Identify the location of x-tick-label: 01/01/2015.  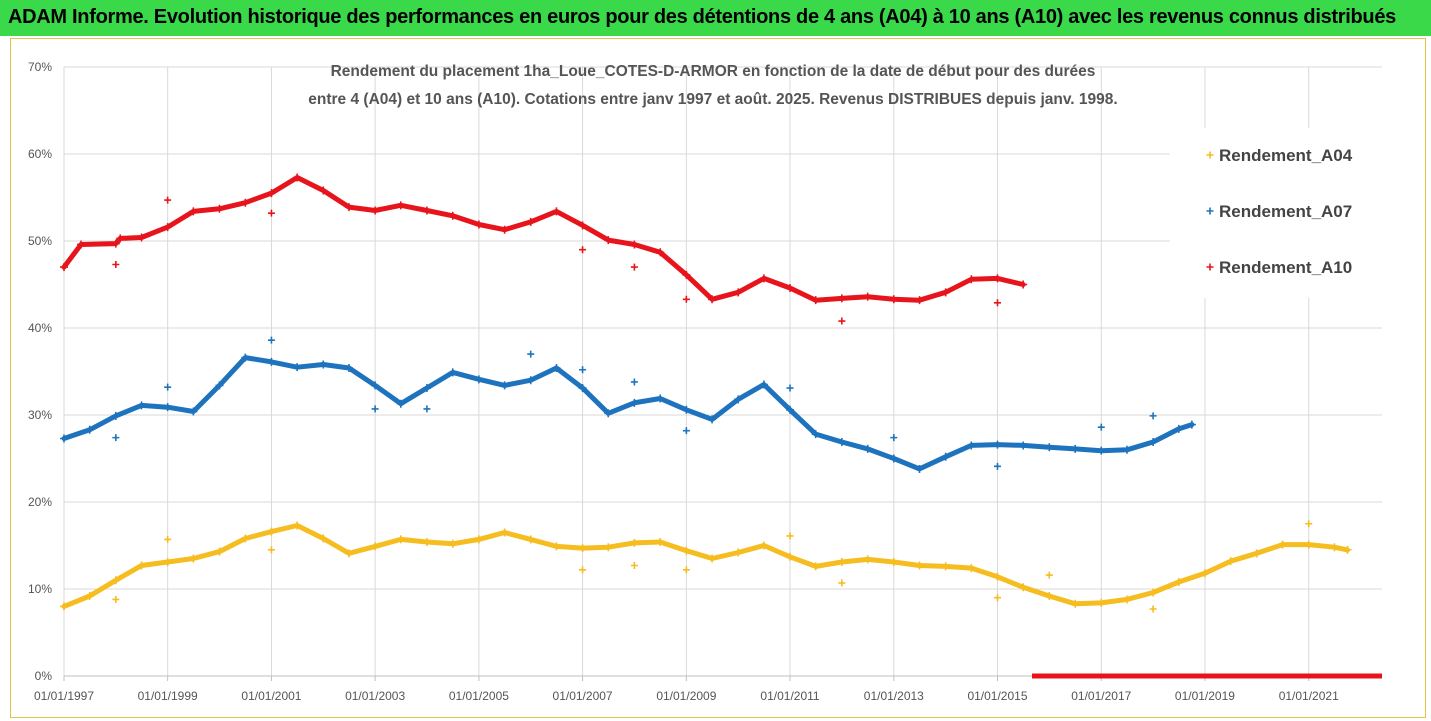
(997, 696).